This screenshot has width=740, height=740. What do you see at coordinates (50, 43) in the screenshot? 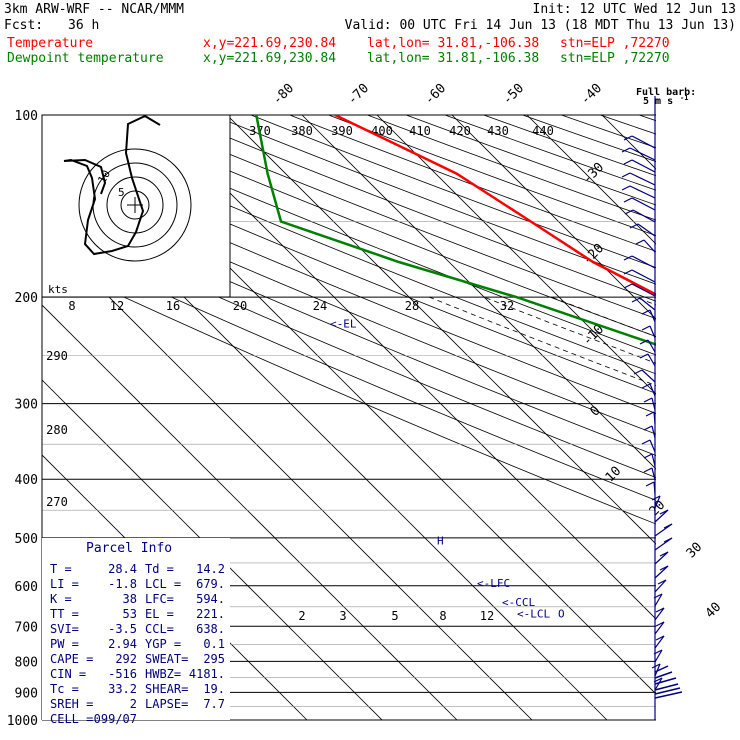
I see `temperature-legend-label: Temperature` at bounding box center [50, 43].